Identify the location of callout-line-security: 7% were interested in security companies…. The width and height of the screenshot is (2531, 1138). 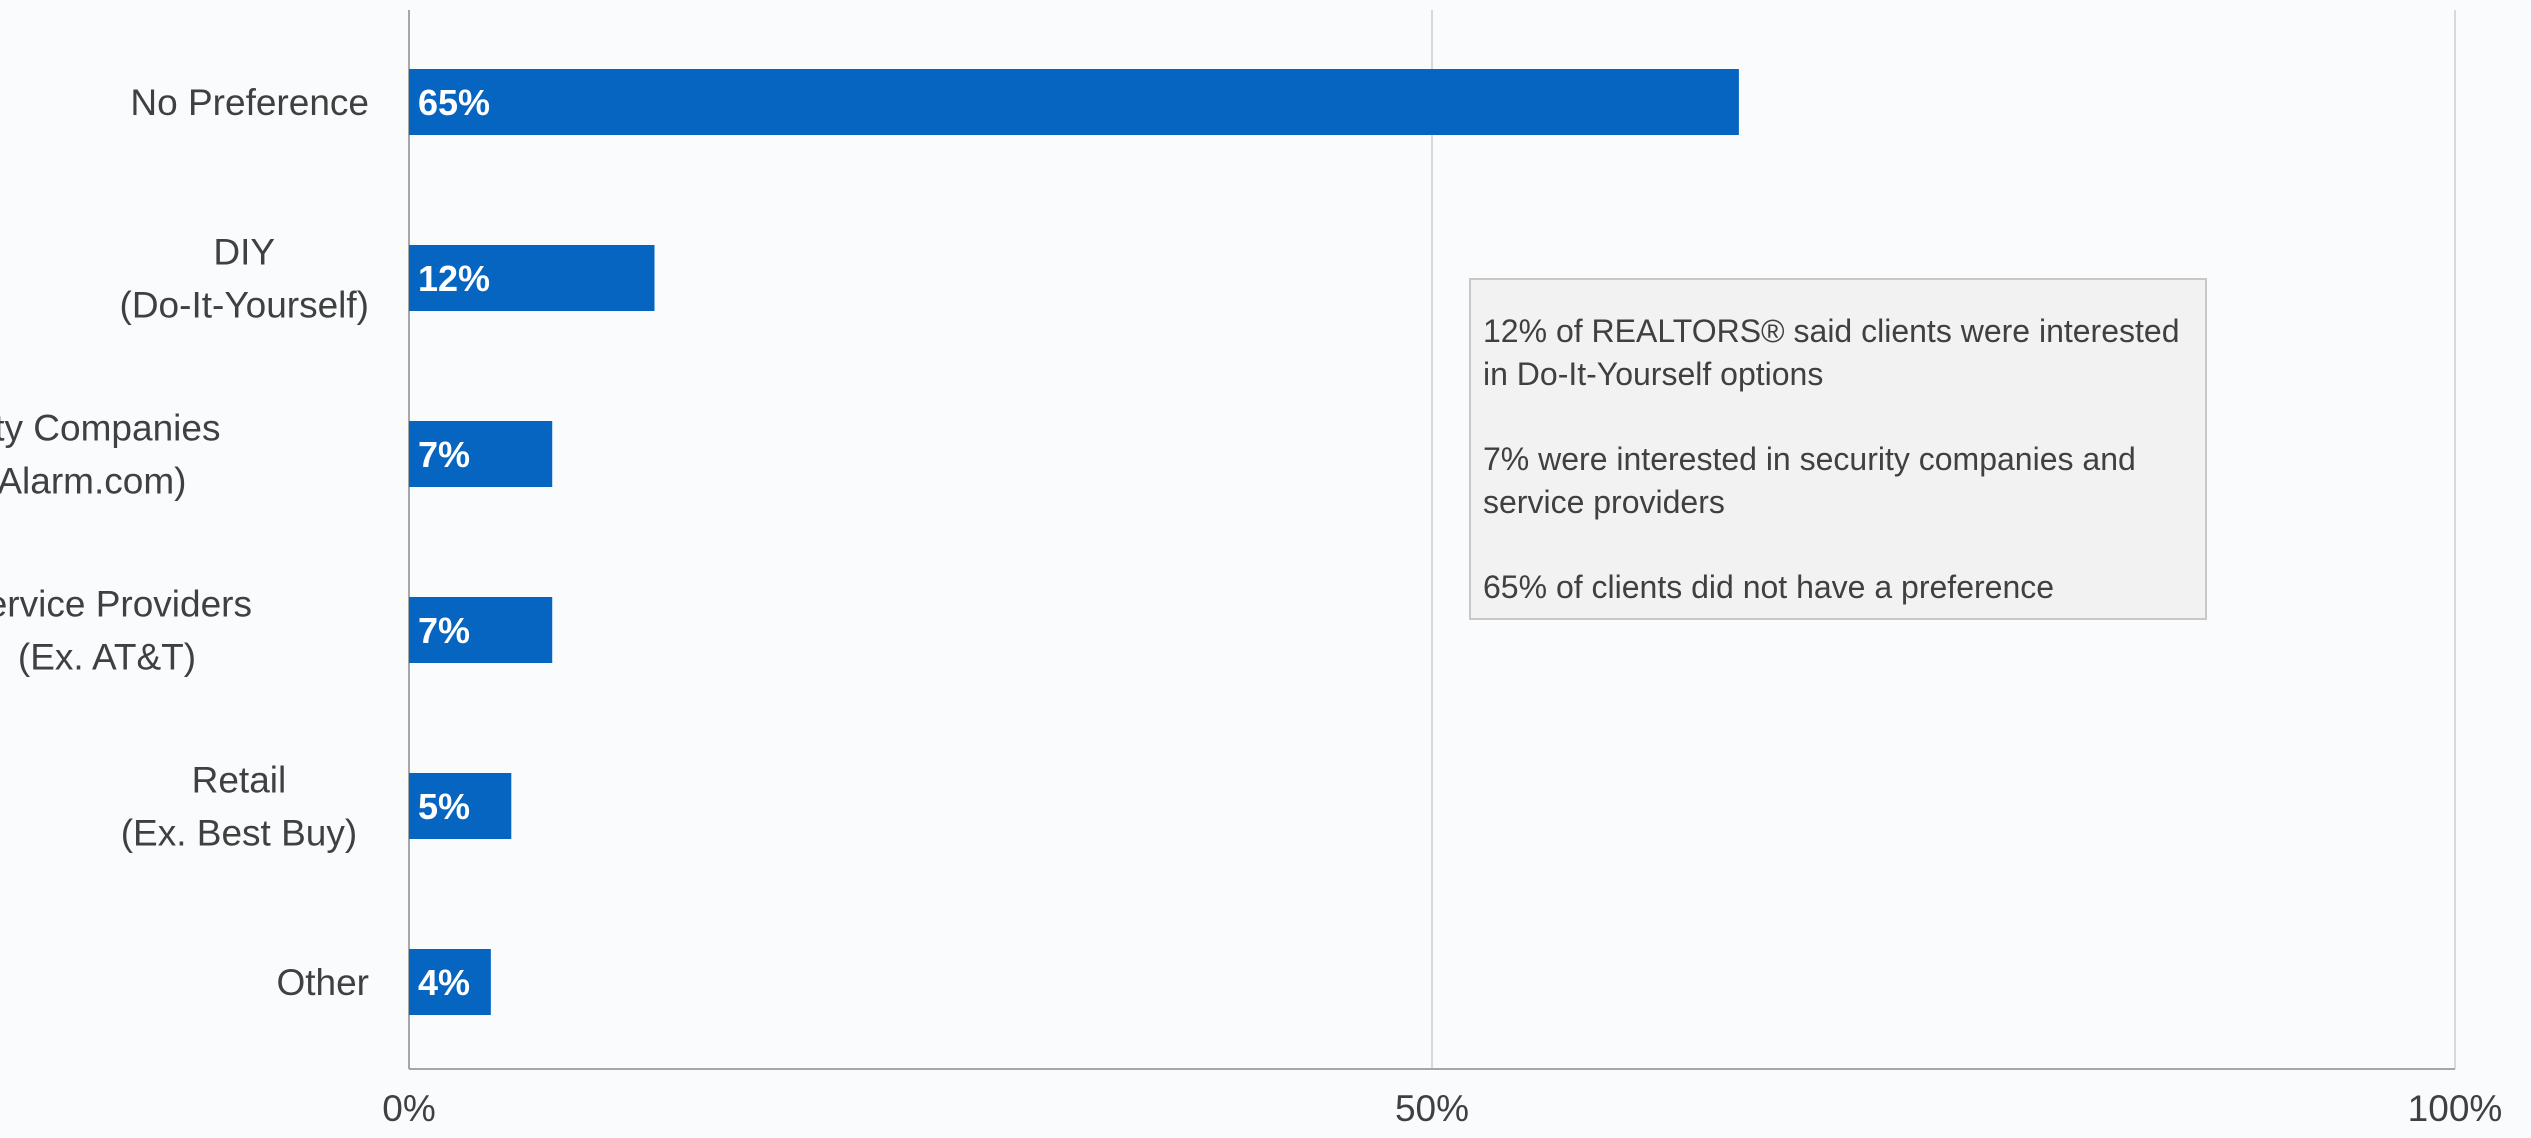
(1809, 480).